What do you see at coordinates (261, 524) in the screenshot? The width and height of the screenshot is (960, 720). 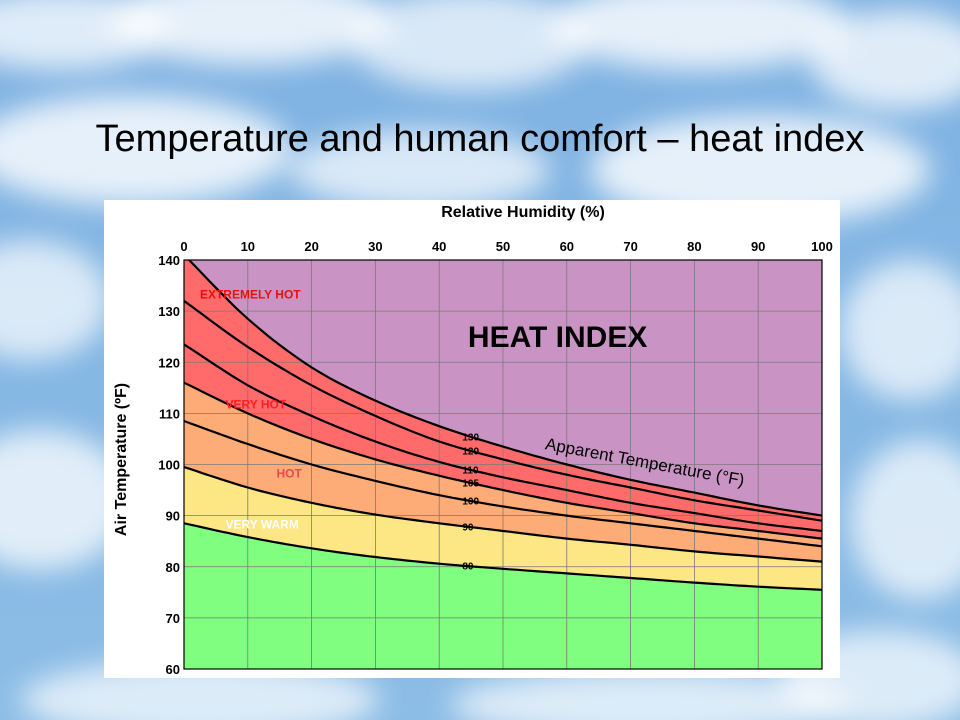 I see `zone-label: VERY WARM` at bounding box center [261, 524].